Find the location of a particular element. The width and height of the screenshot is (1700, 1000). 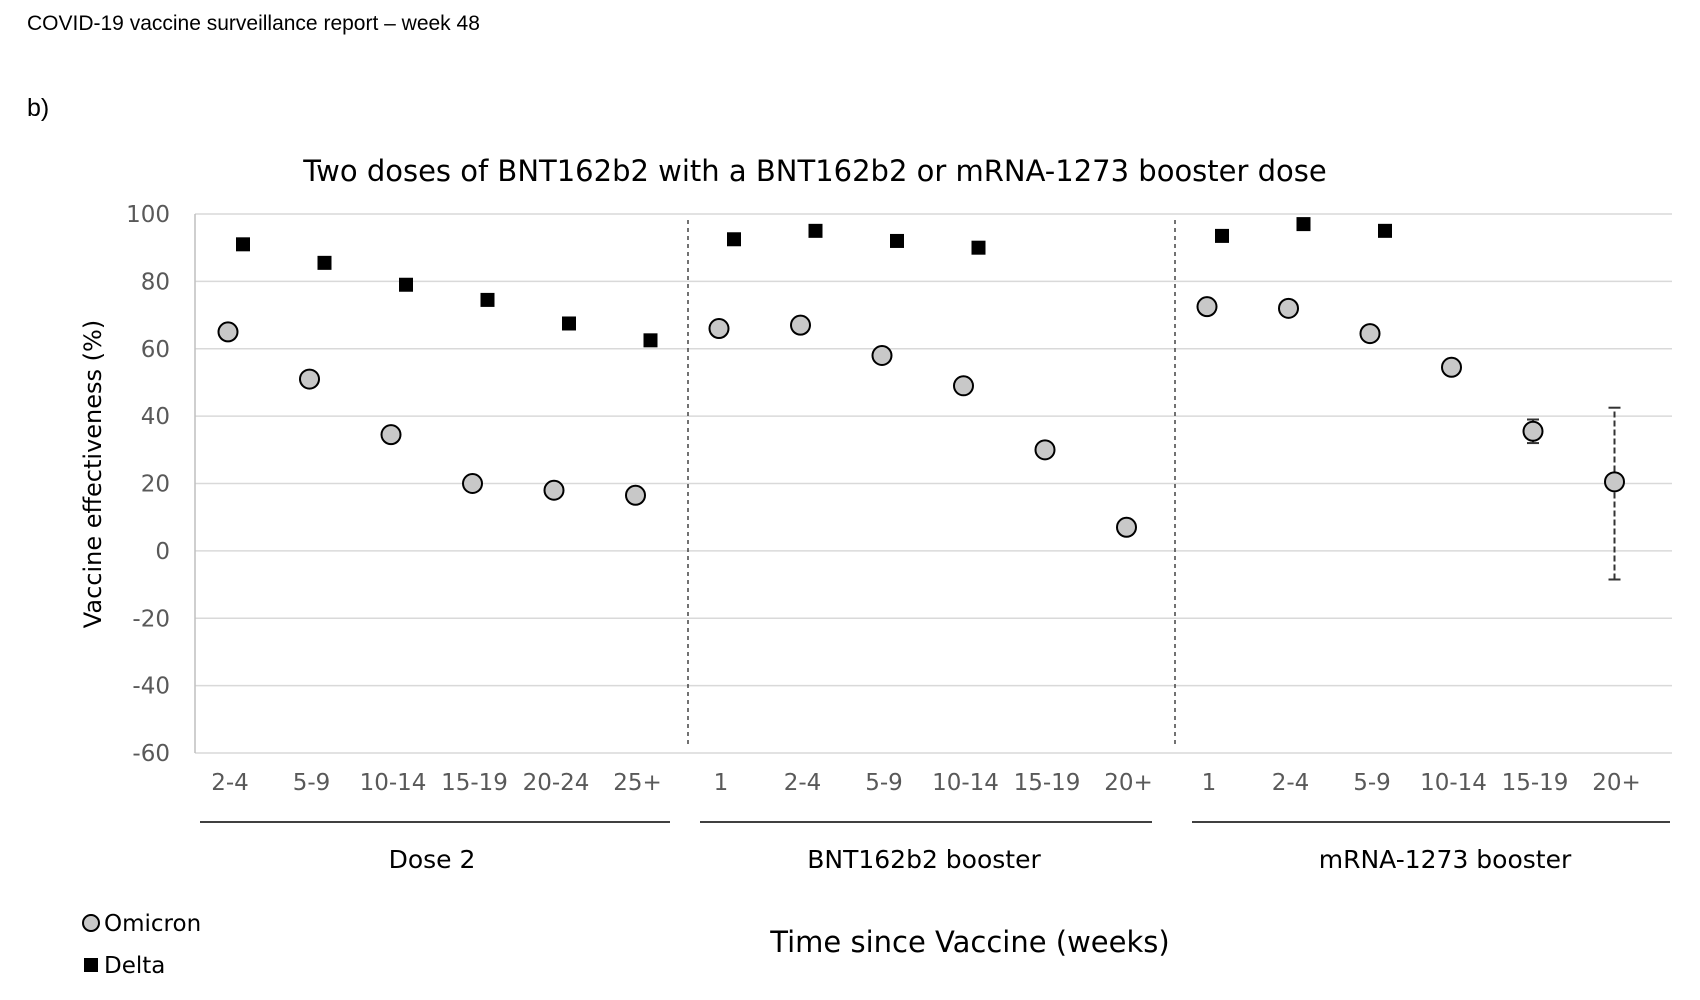

y-tick-label: -40 is located at coordinates (151, 687).